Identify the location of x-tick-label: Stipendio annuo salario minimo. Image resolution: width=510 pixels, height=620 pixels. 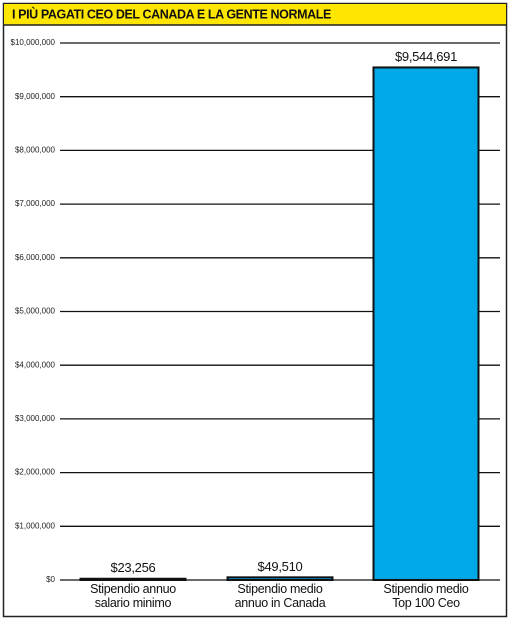
(133, 596).